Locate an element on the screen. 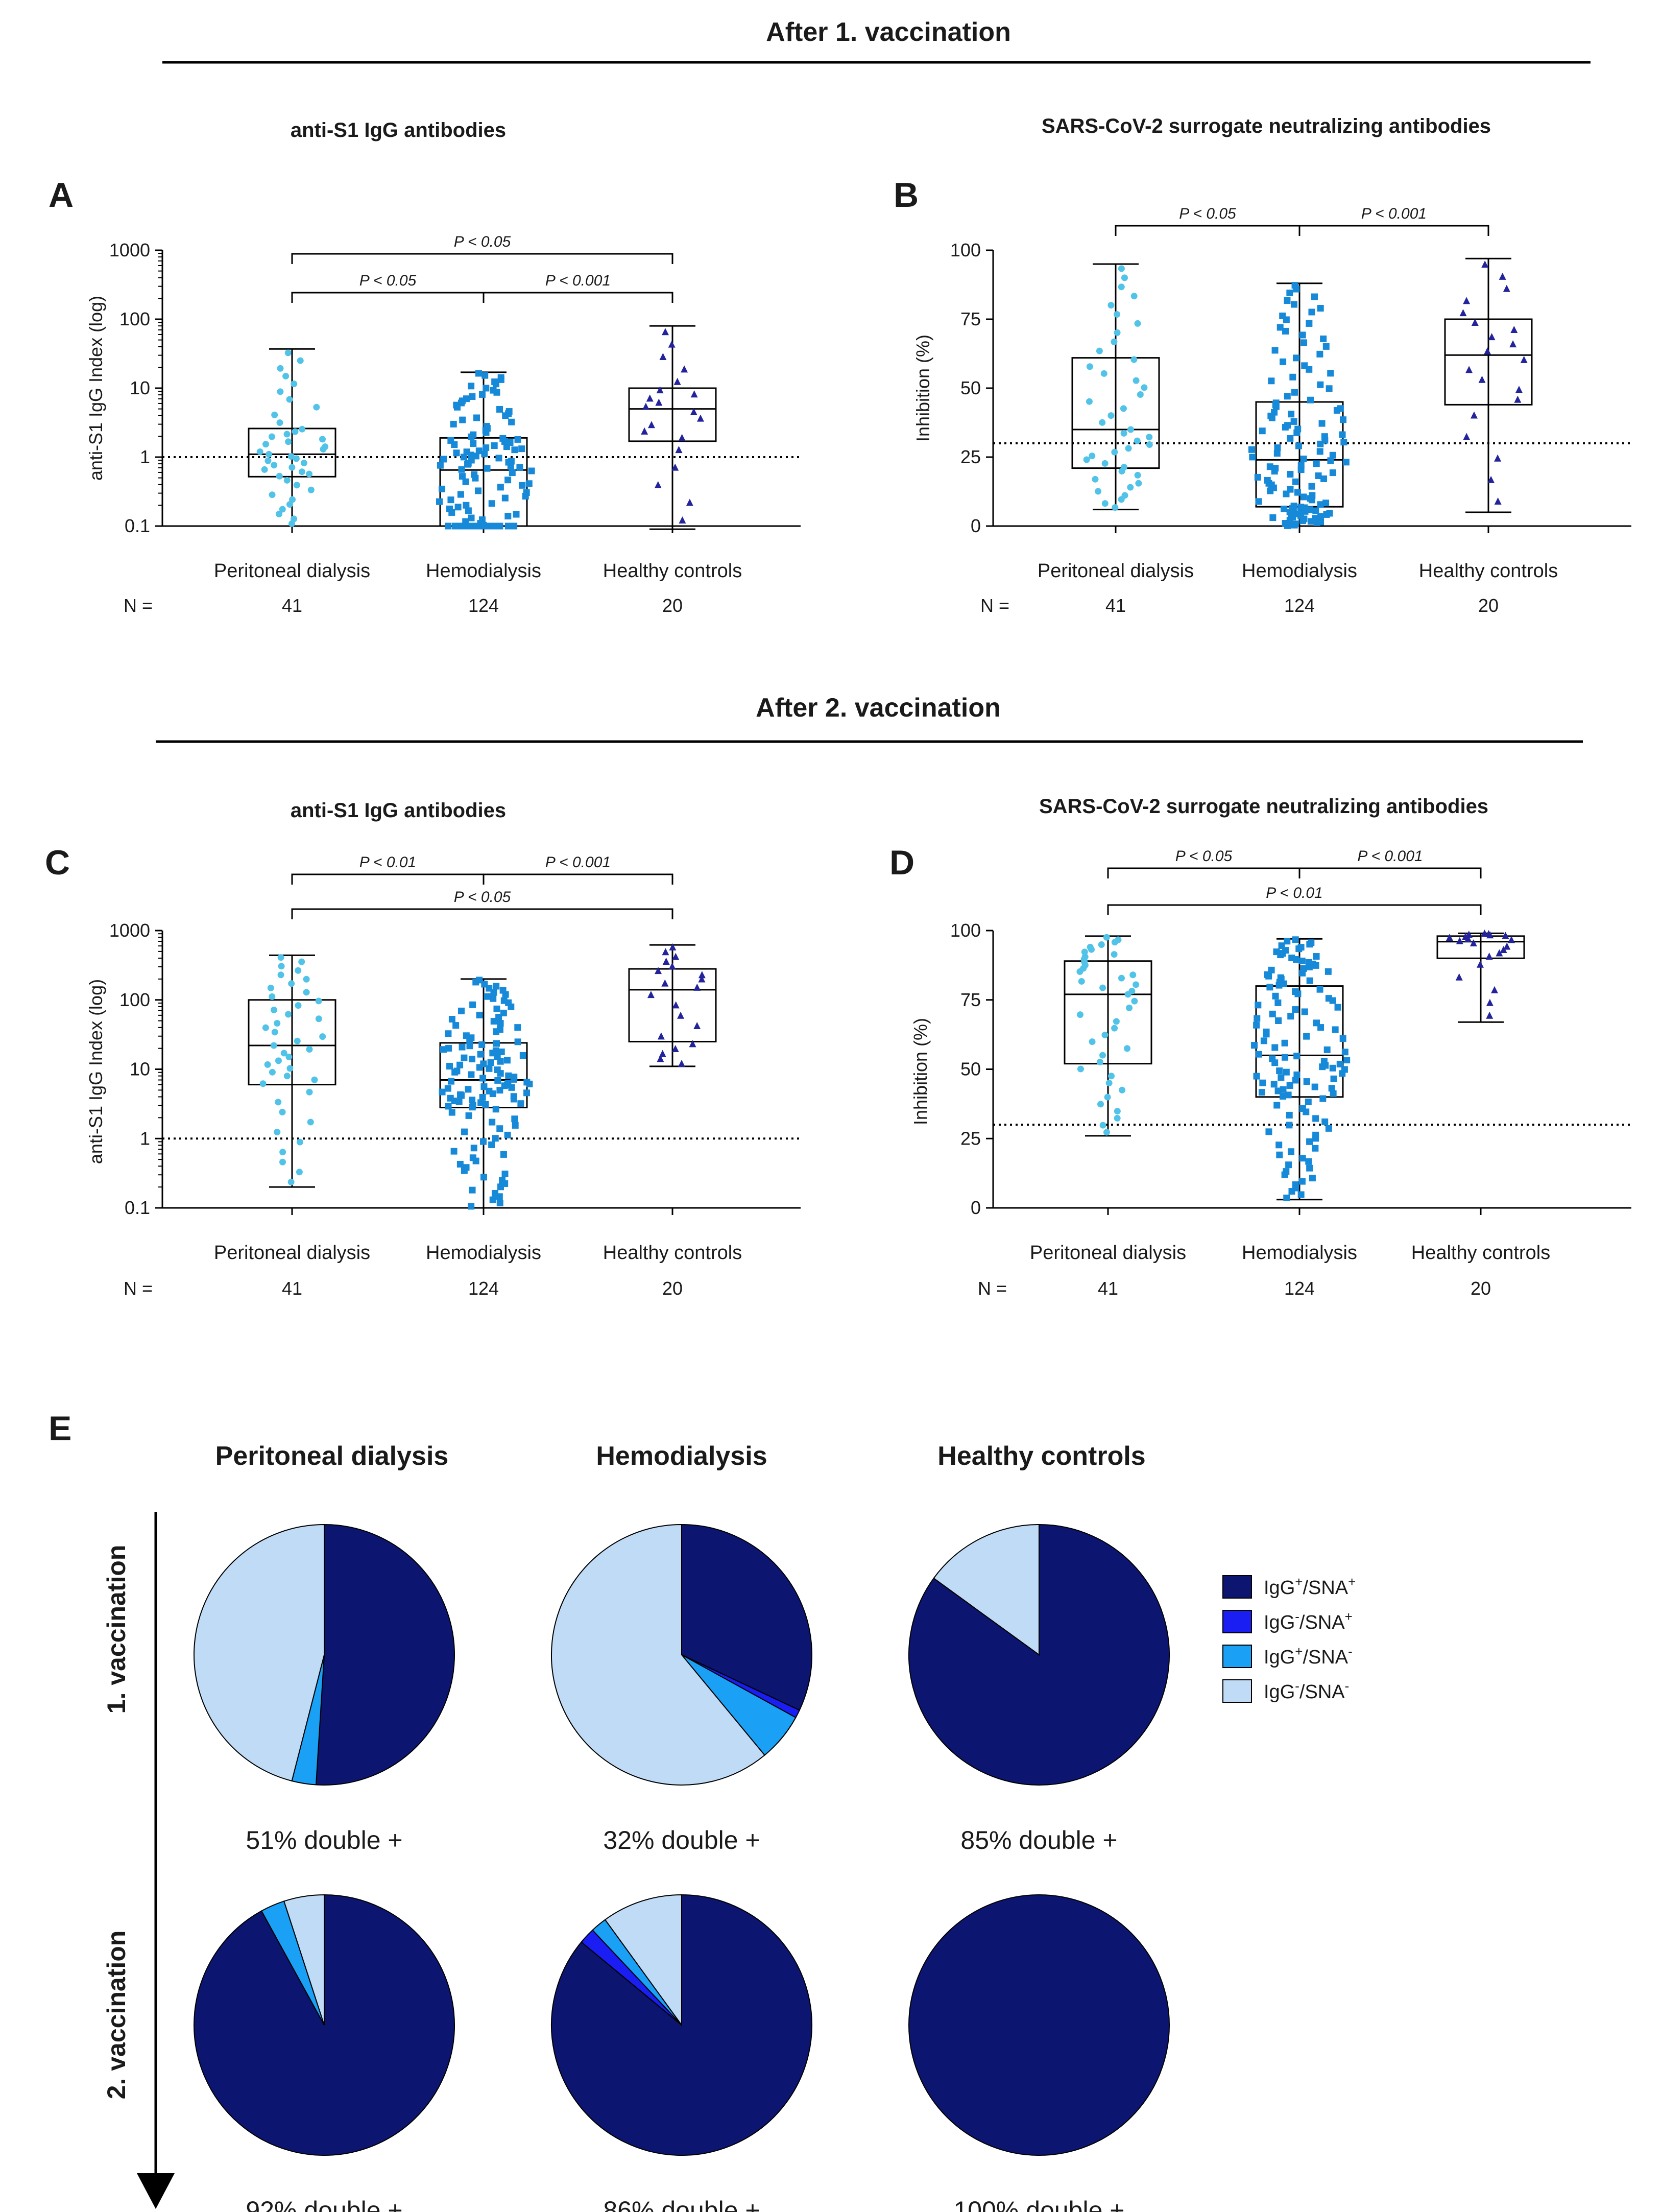 This screenshot has width=1662, height=2212. p-value-label: P < 0.05 is located at coordinates (483, 241).